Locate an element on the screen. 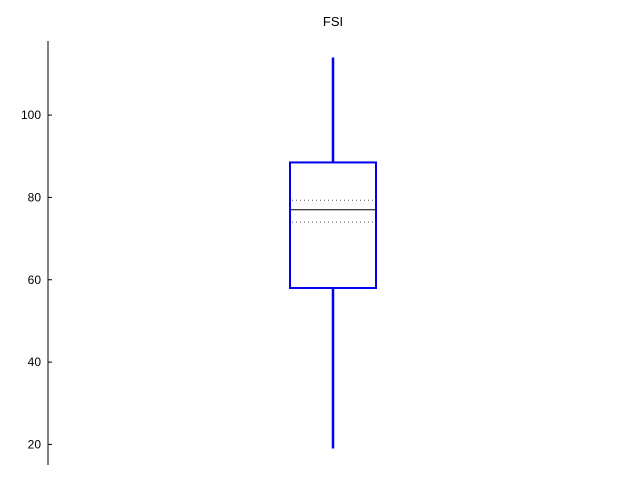 The height and width of the screenshot is (480, 640). chart-title: FSI is located at coordinates (333, 21).